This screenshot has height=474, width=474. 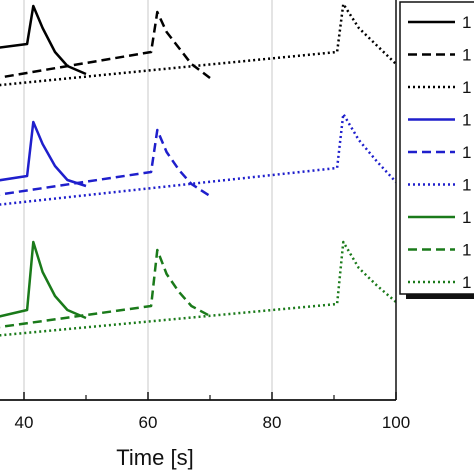 What do you see at coordinates (148, 422) in the screenshot?
I see `x-tick-label: 60` at bounding box center [148, 422].